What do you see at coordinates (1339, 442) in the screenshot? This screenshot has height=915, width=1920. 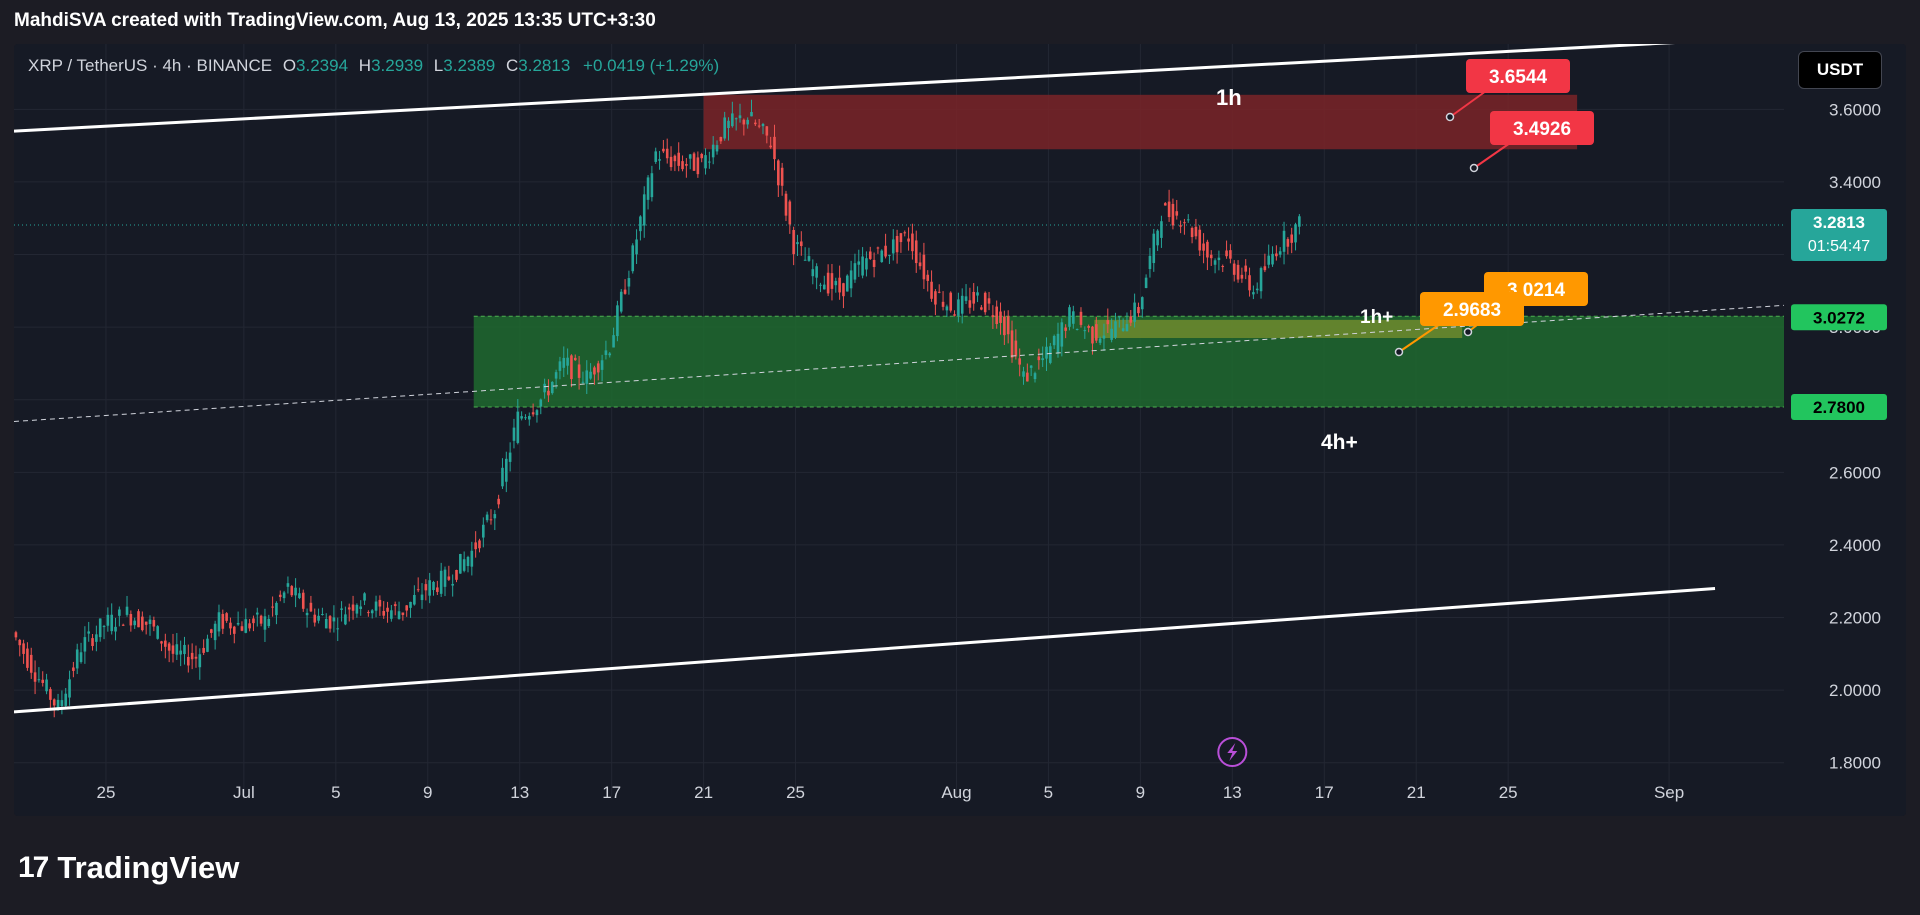 I see `annotation-4h-plus: 4h+` at bounding box center [1339, 442].